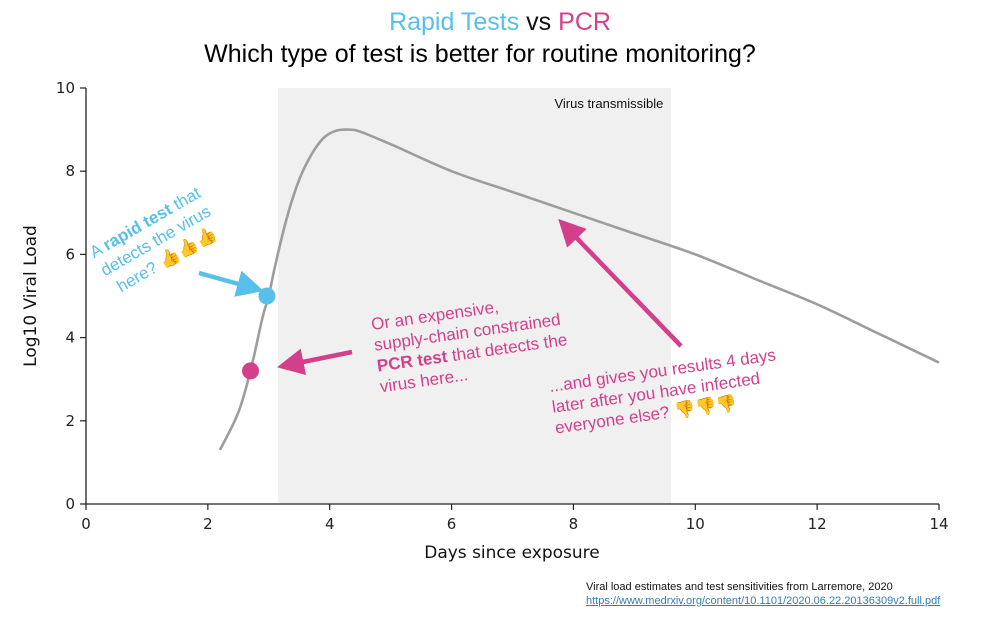 The image size is (1000, 617). I want to click on title-vs: vs, so click(538, 22).